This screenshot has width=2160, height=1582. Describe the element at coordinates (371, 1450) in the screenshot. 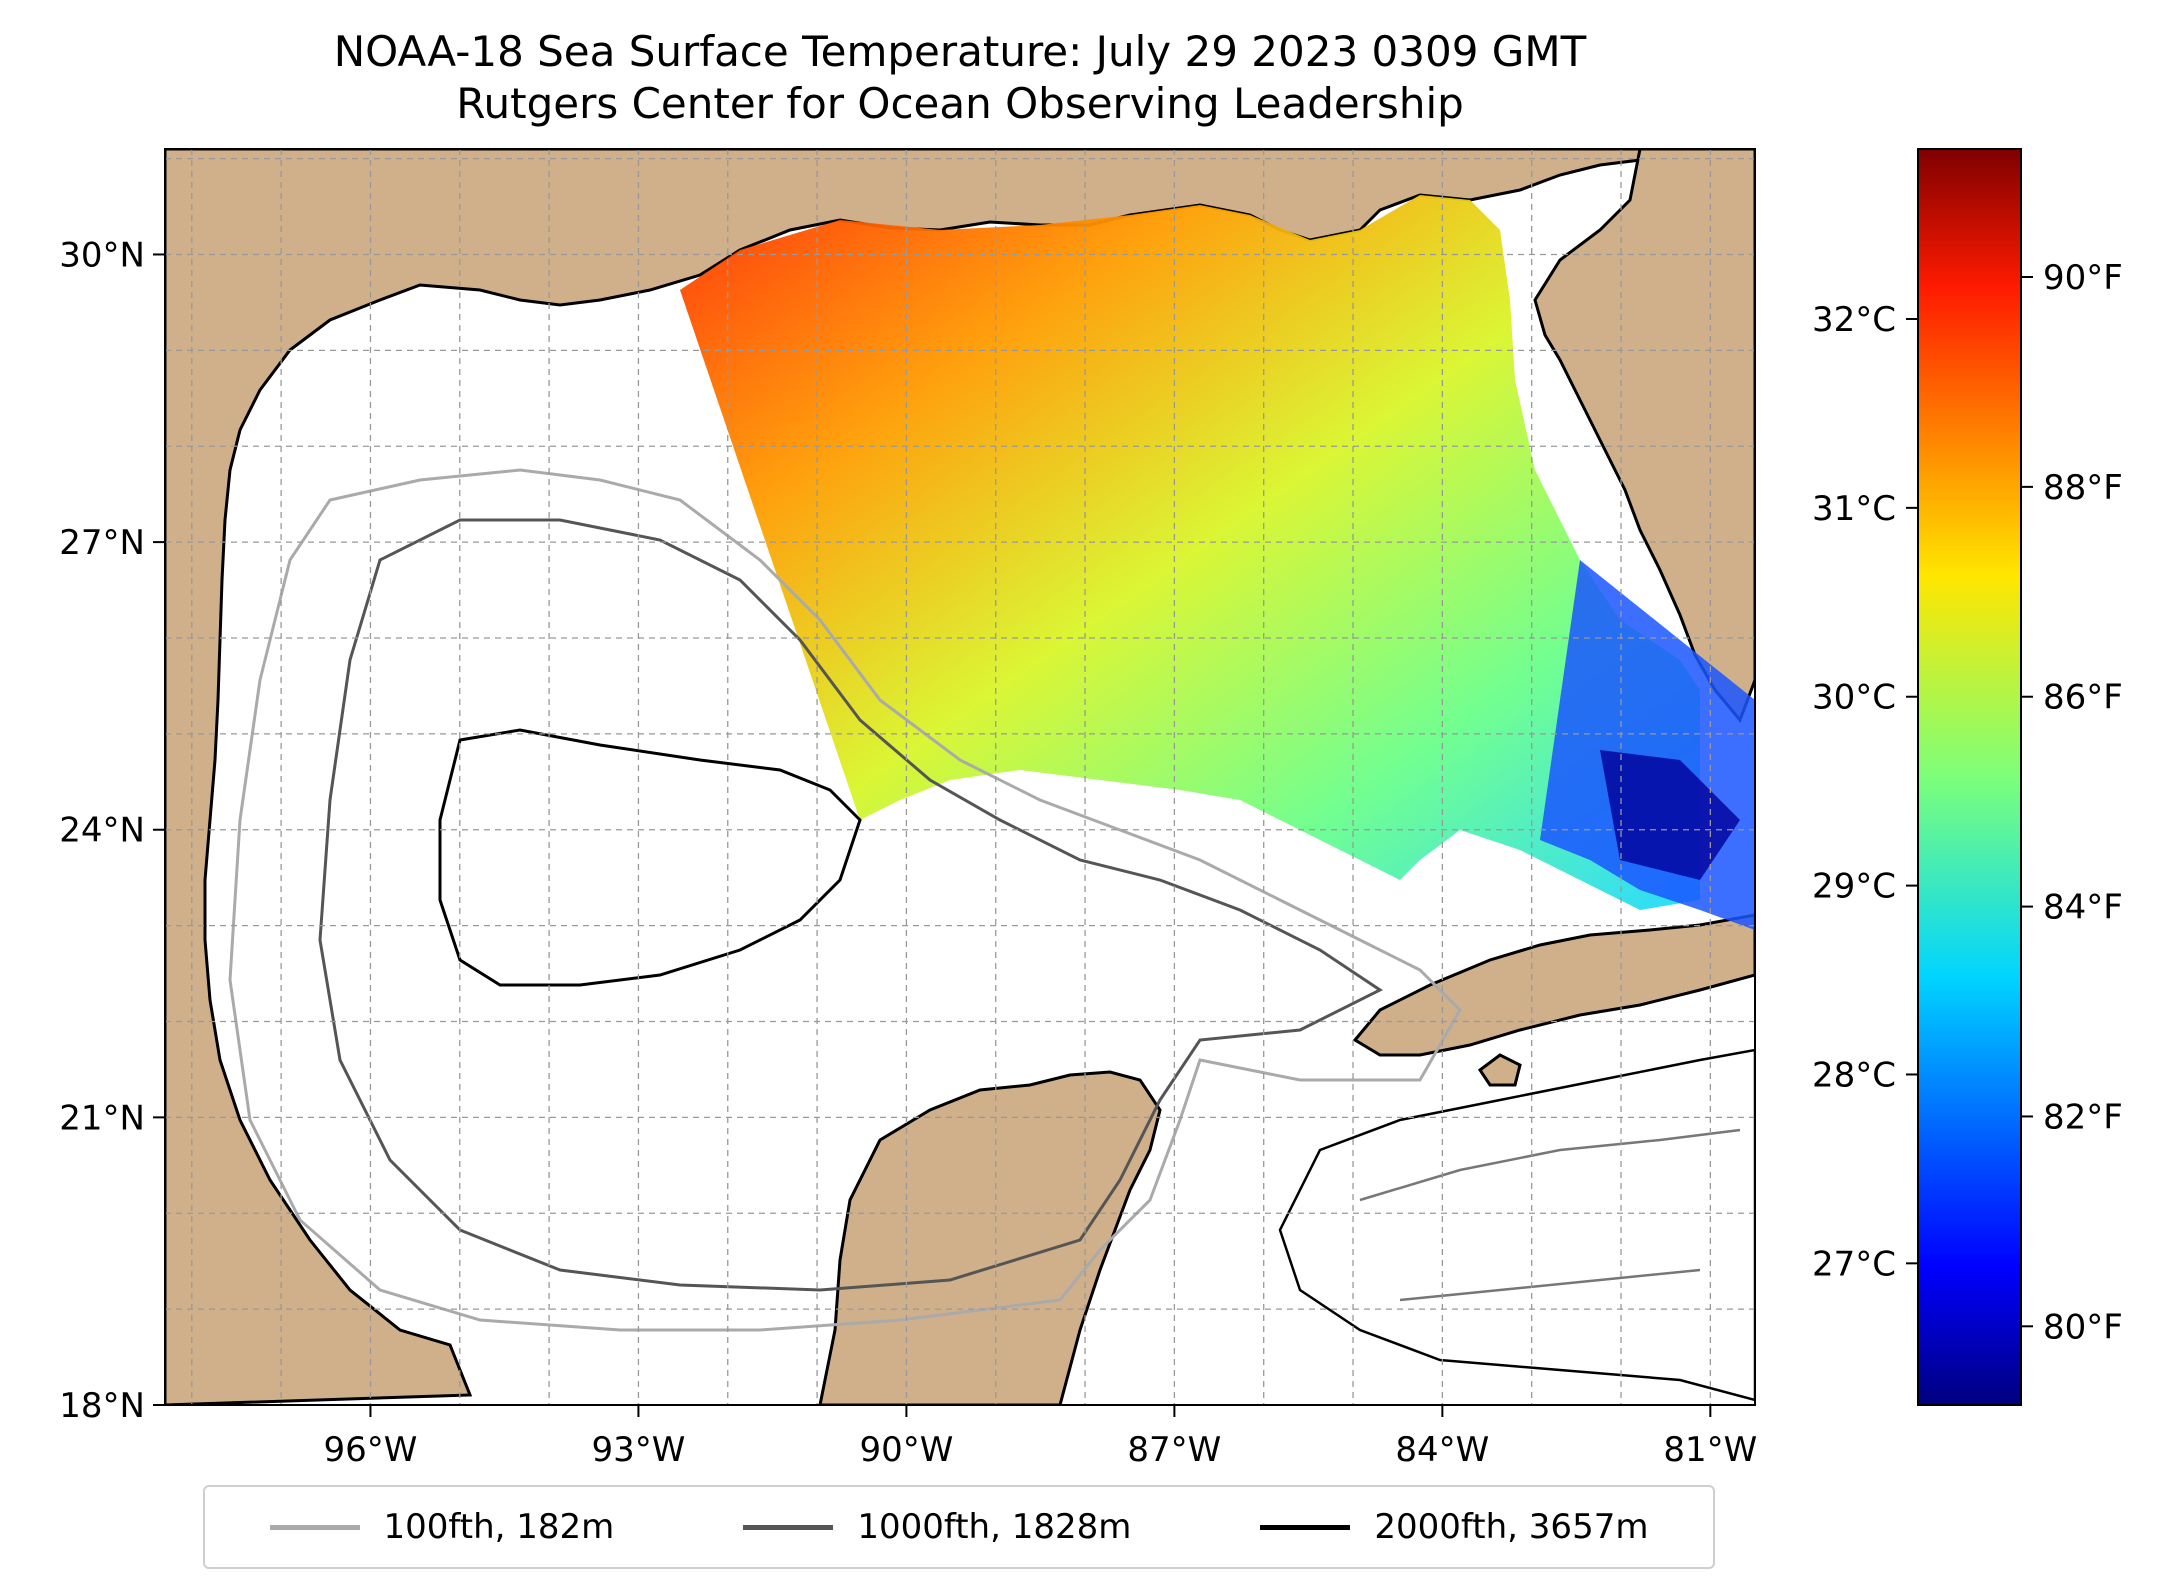

I see `lon-tick-label: 96°W` at that location.